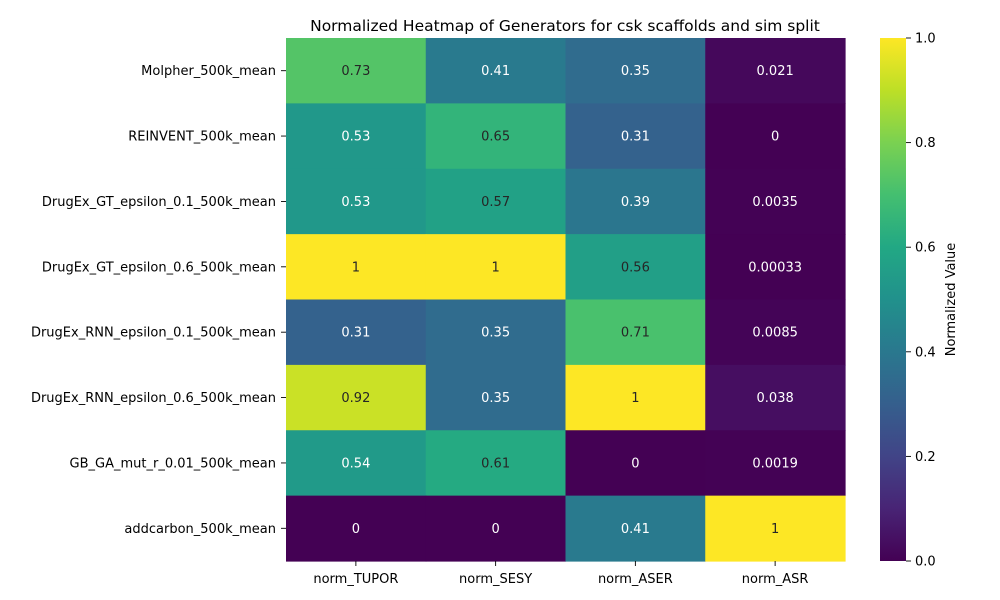  I want to click on colorbar-tick-label: 0.0, so click(925, 562).